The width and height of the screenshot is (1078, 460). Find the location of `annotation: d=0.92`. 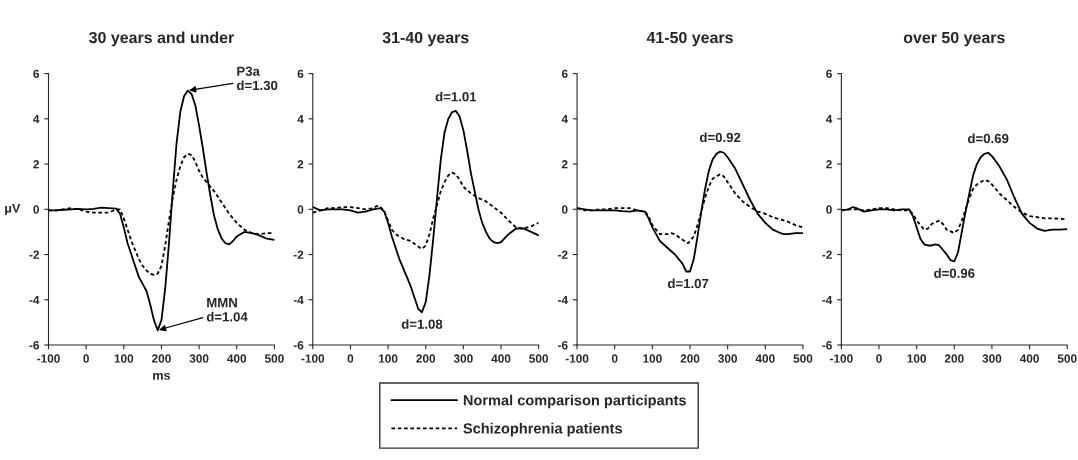

annotation: d=0.92 is located at coordinates (720, 137).